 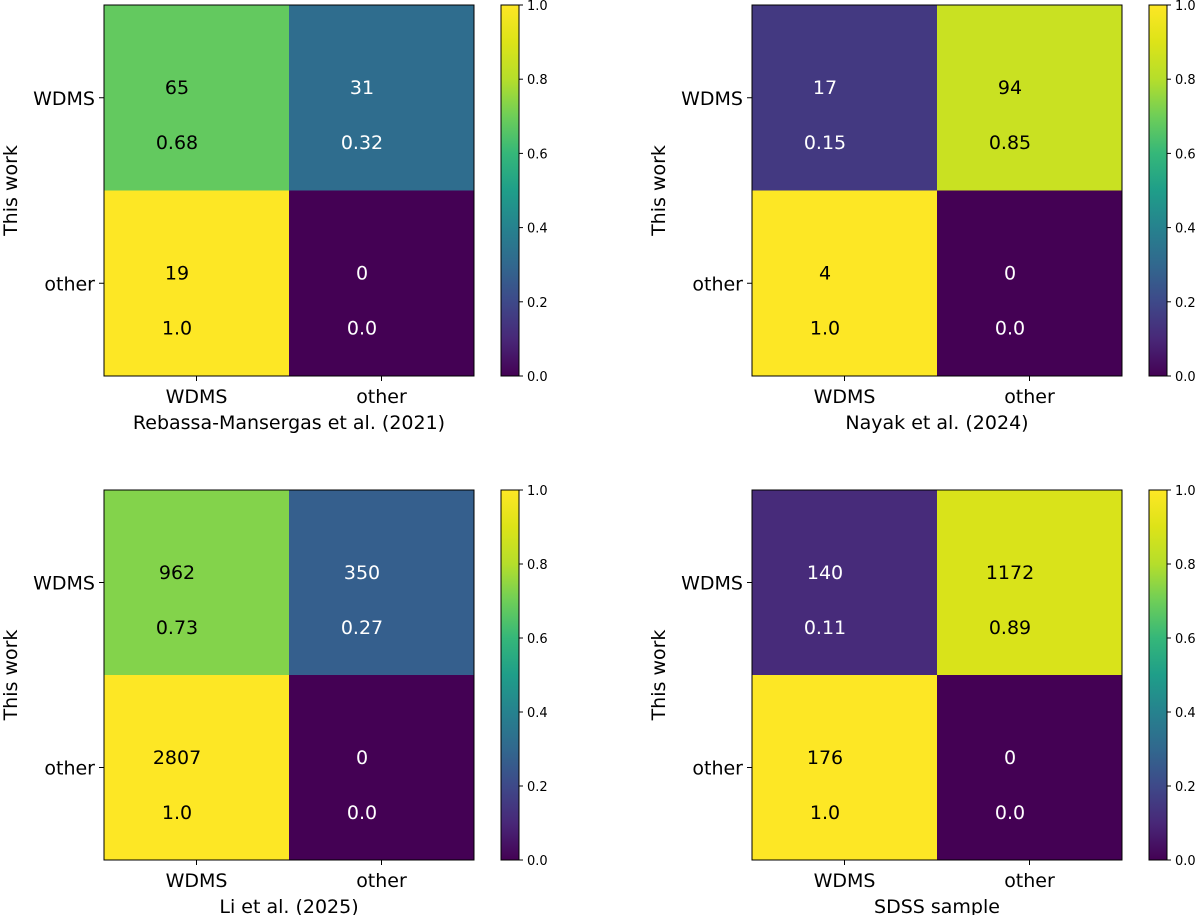 What do you see at coordinates (177, 573) in the screenshot?
I see `cell-count-r0-c0: 962` at bounding box center [177, 573].